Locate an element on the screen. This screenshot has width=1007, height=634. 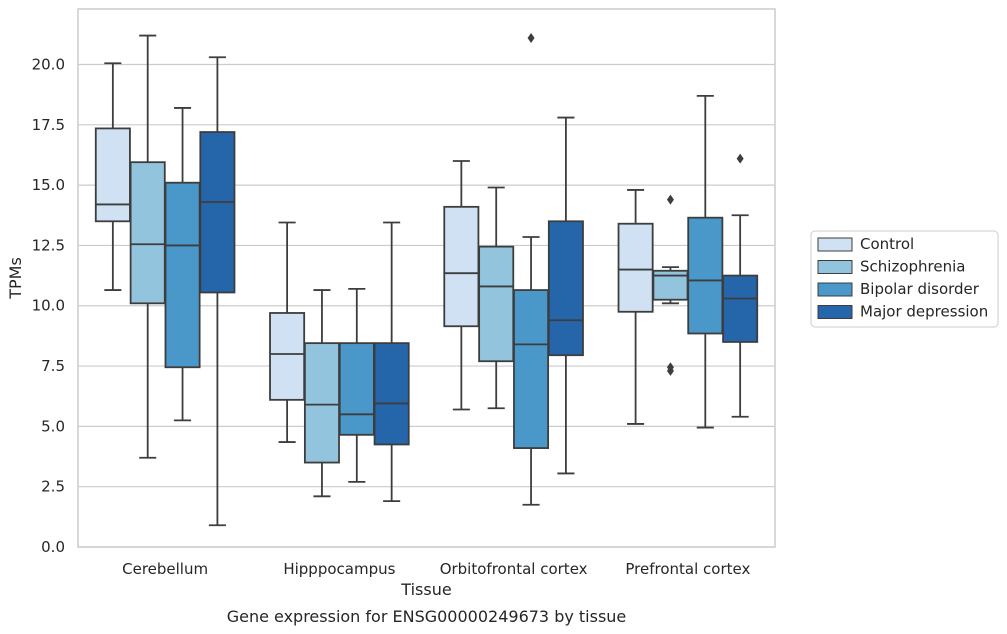
y-tick-labels: 0.0 2.5 5.0 7.5 10.0 12.5 15.0 17.5 20.0 is located at coordinates (48, 305).